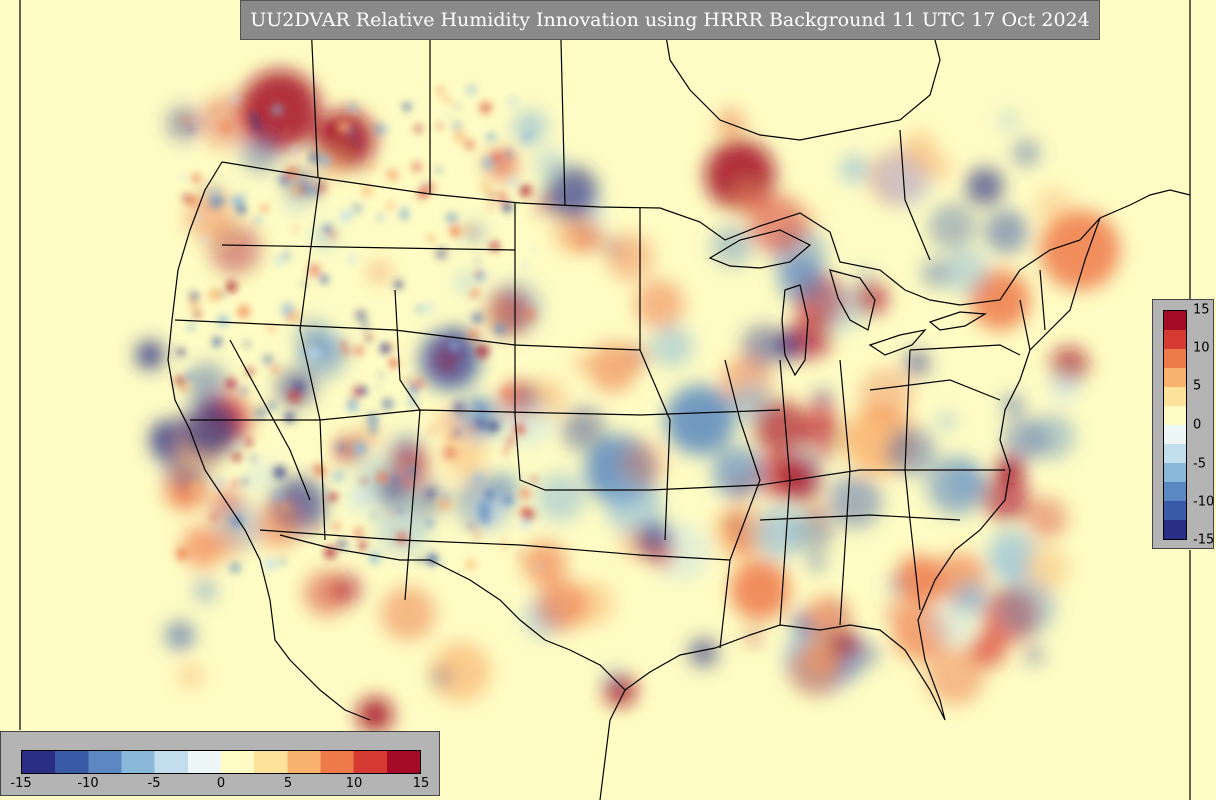 Image resolution: width=1216 pixels, height=800 pixels. What do you see at coordinates (800, 70) in the screenshot?
I see `hudson-bay` at bounding box center [800, 70].